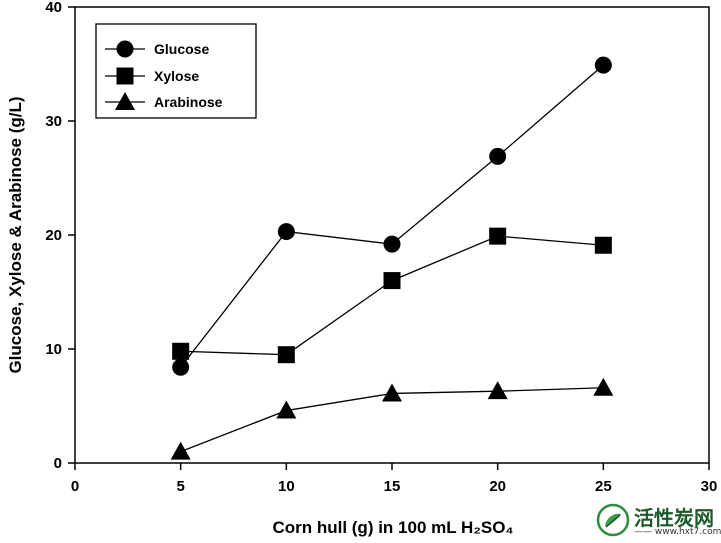  What do you see at coordinates (497, 486) in the screenshot?
I see `x-tick-label: 20` at bounding box center [497, 486].